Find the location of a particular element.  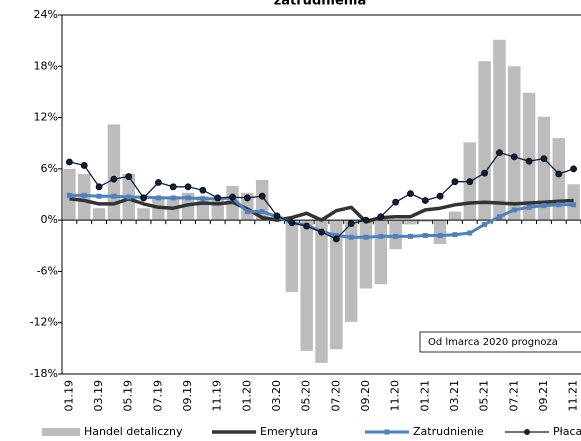

y-tick-label: 6% is located at coordinates (49, 168).